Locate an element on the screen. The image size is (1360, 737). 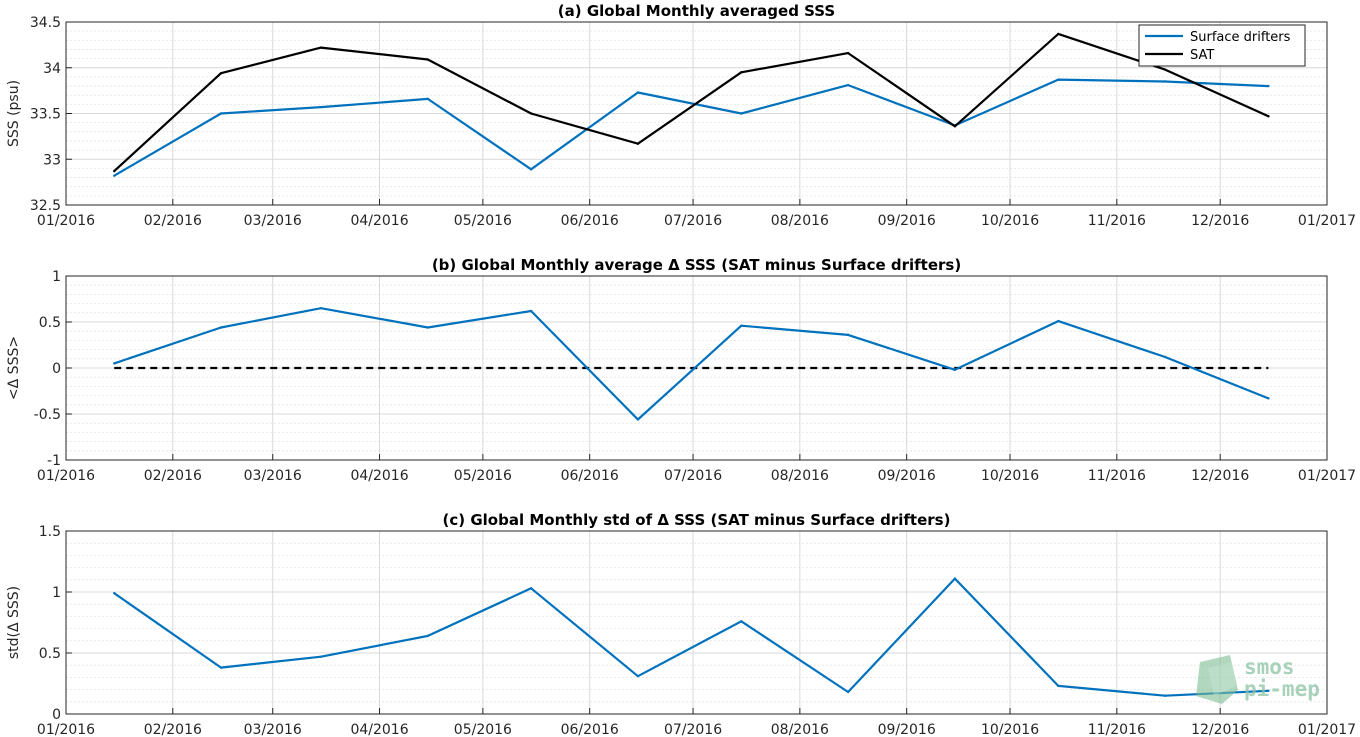
y-axis-label: SSS (psu) is located at coordinates (14, 113).